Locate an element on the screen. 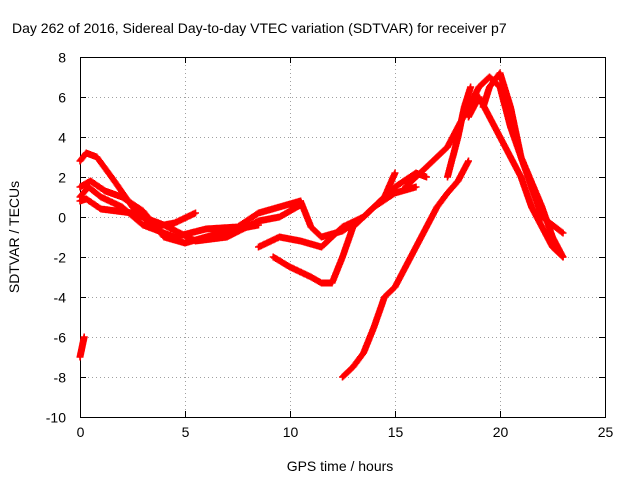 The height and width of the screenshot is (480, 640). x-tick-label: 0 is located at coordinates (81, 432).